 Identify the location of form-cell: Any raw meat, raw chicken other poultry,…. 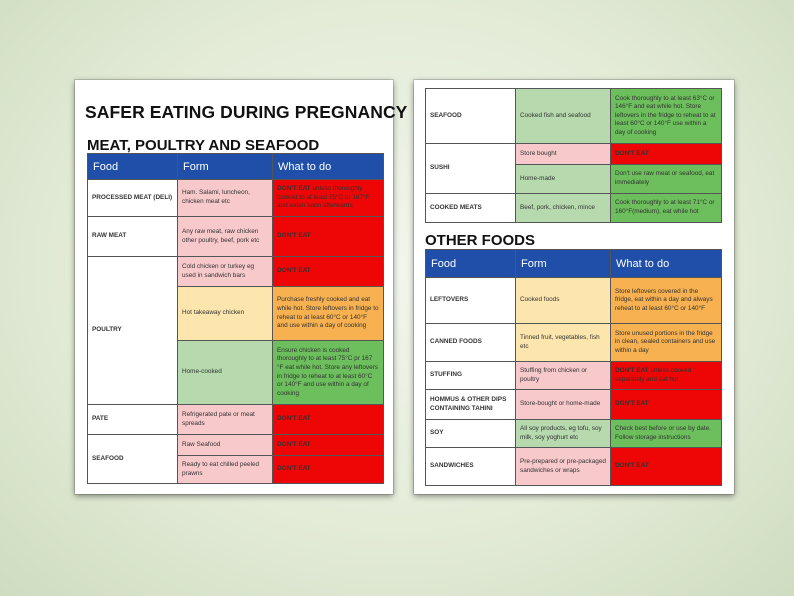
(225, 236).